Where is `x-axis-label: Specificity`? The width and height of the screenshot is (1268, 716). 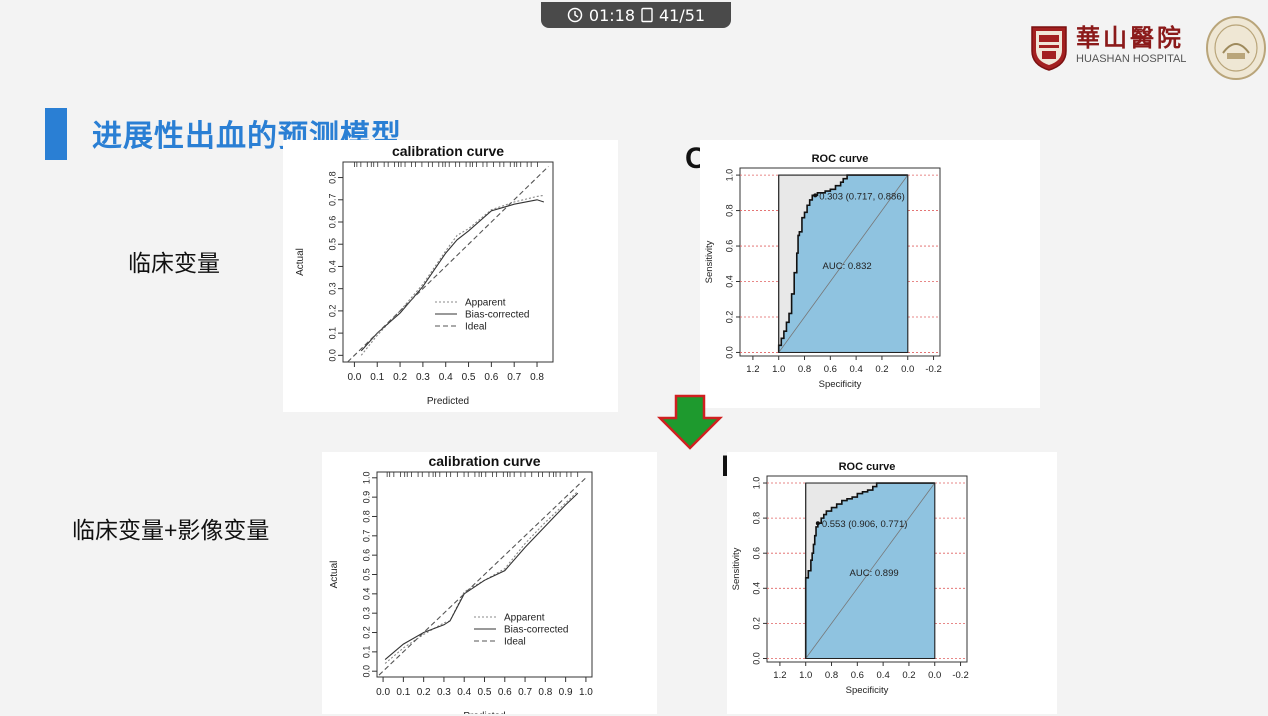 x-axis-label: Specificity is located at coordinates (840, 384).